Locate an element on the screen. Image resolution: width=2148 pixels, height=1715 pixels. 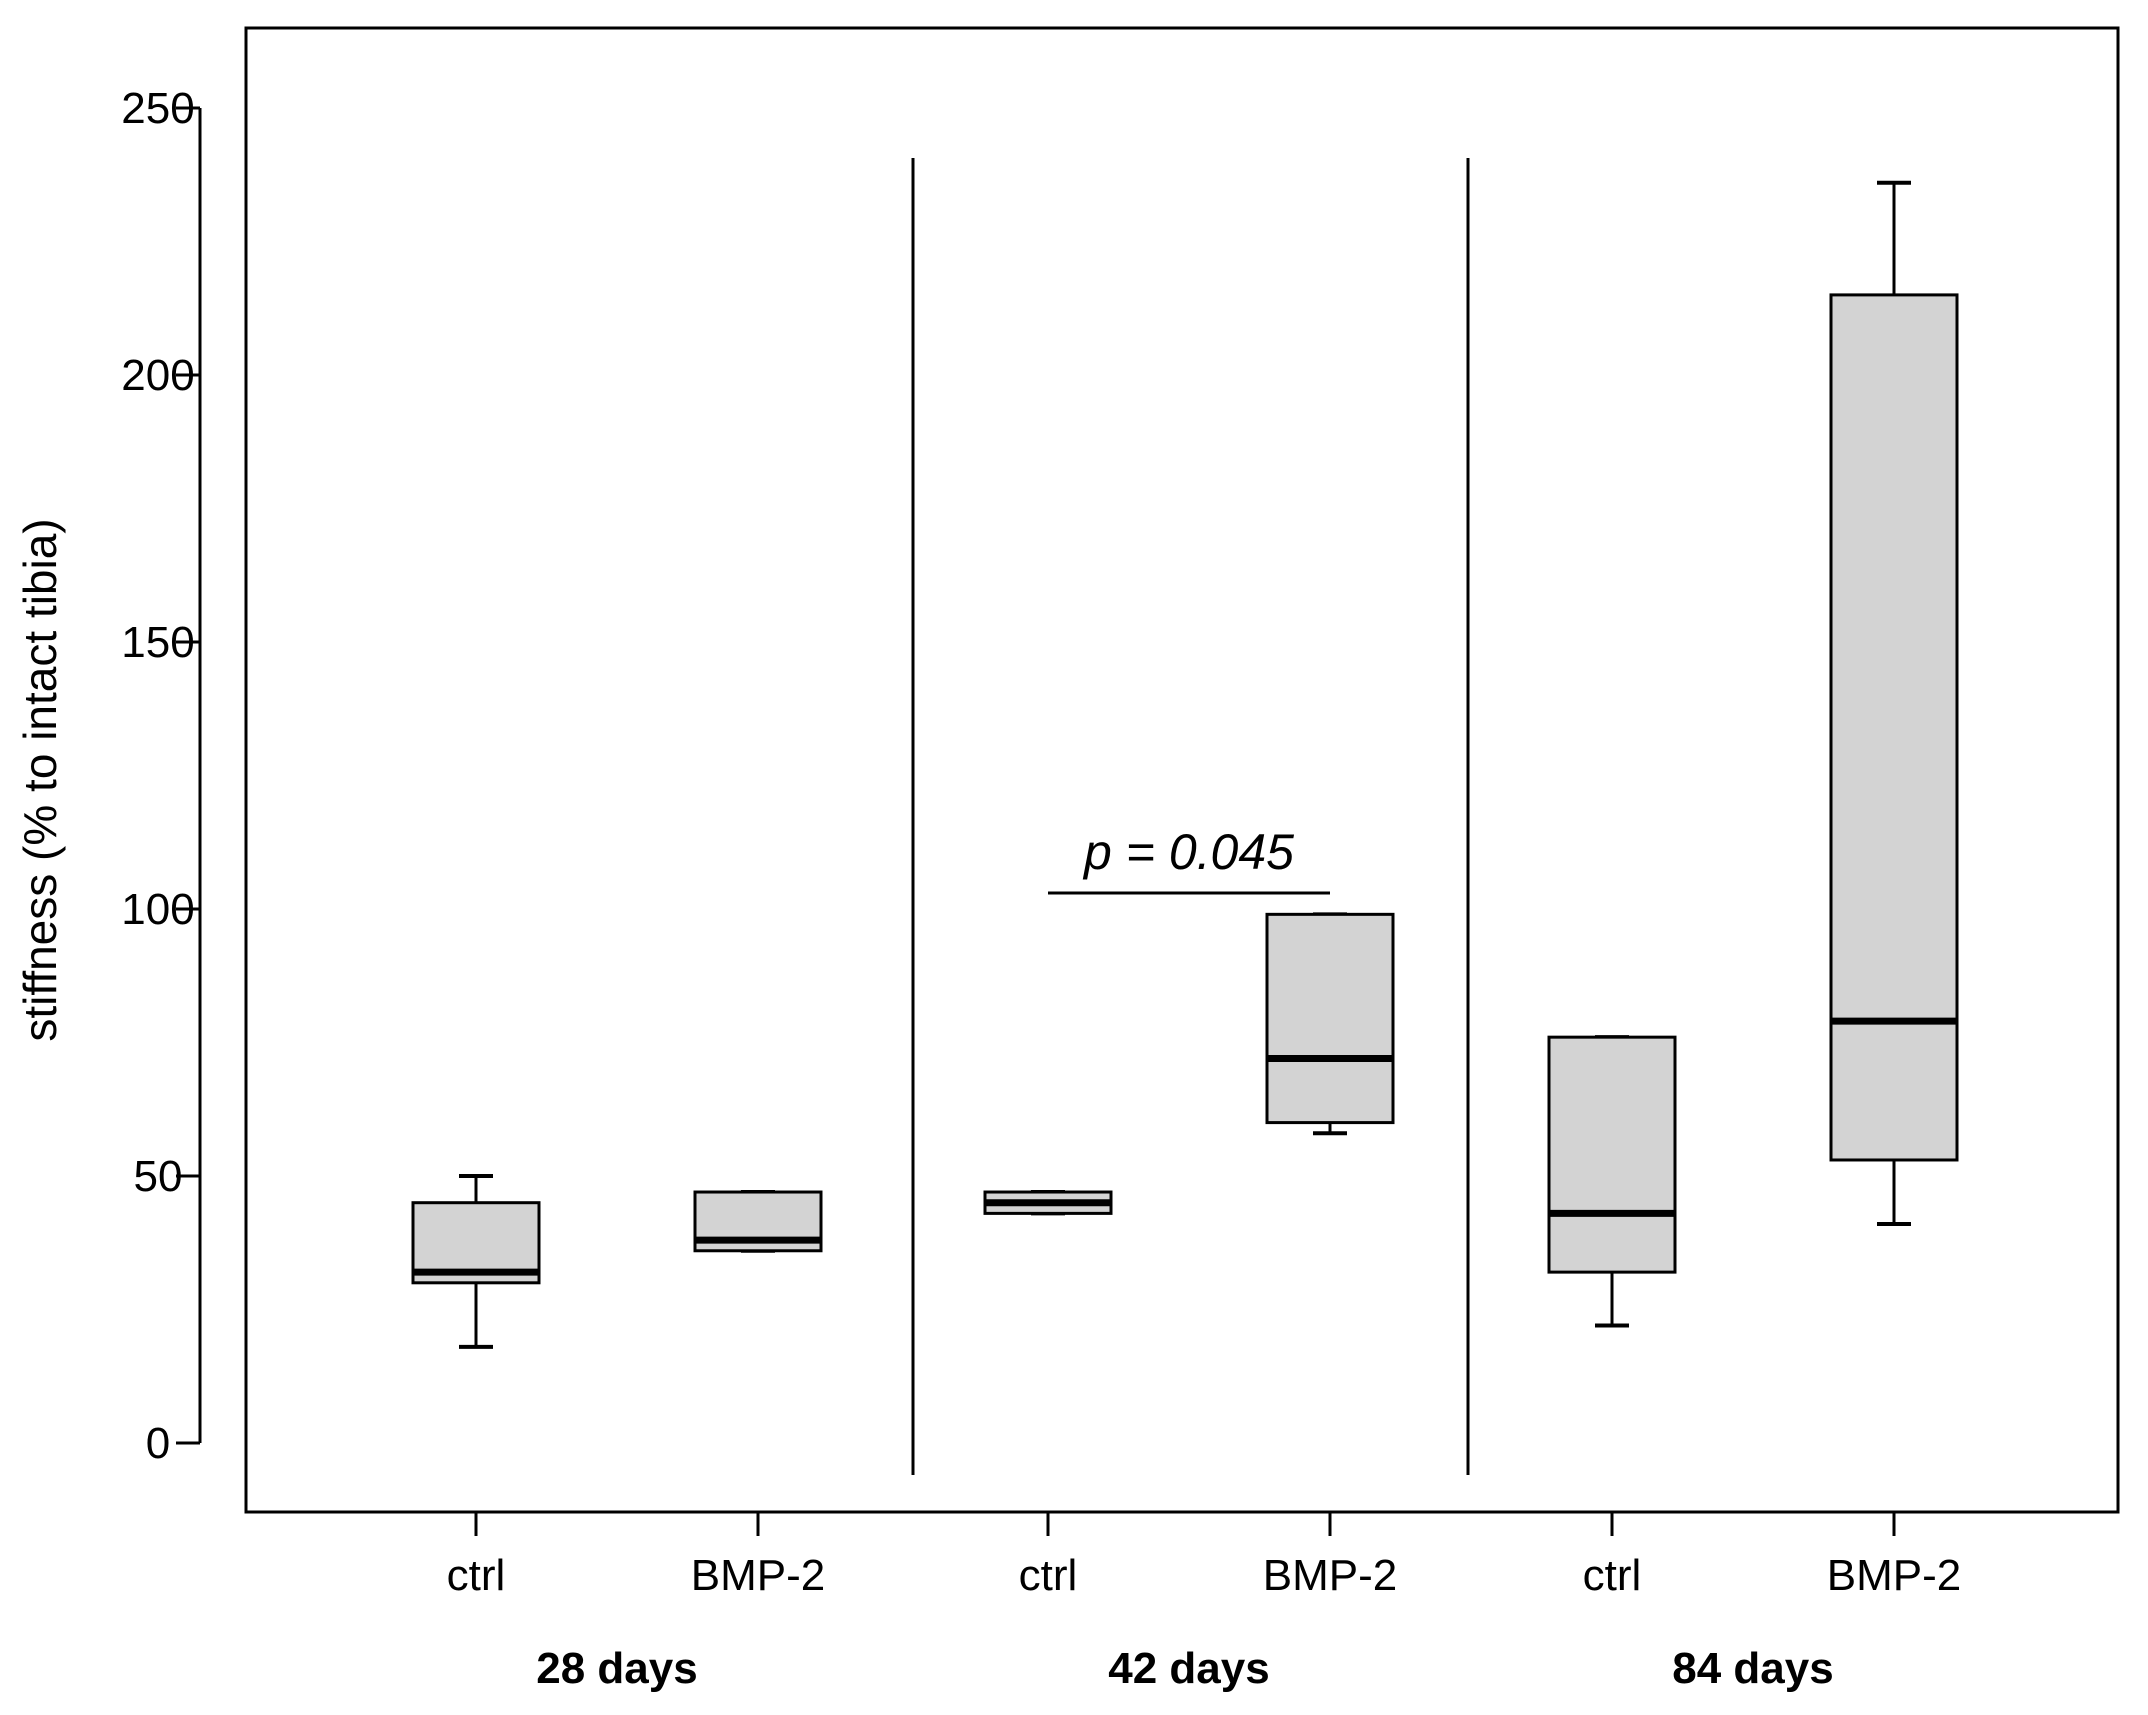
y-tick-label: 200 is located at coordinates (157, 375).